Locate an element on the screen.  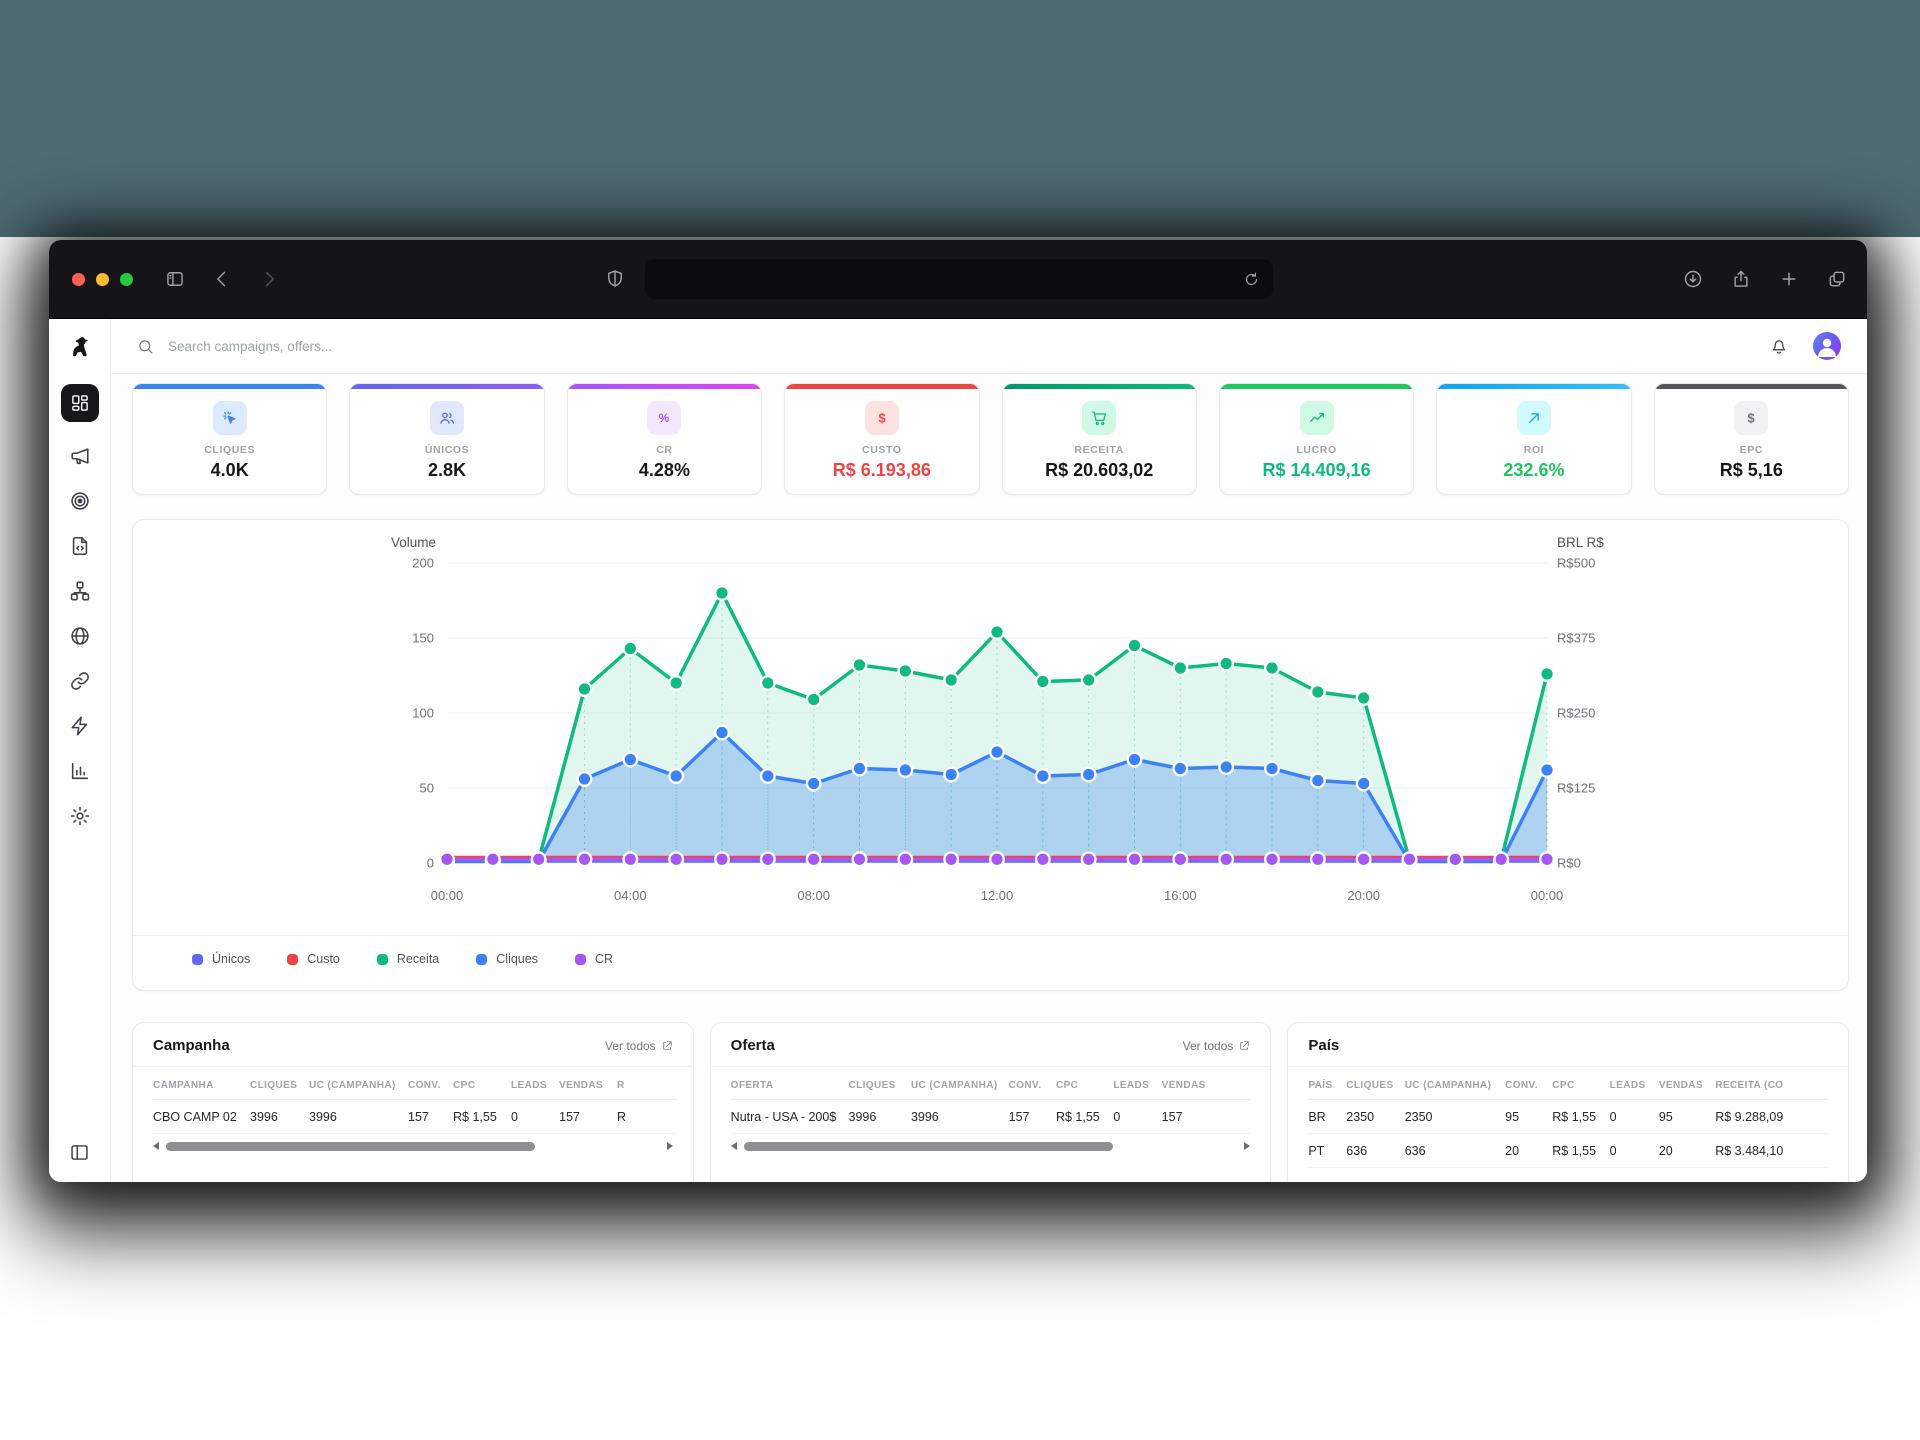
kpi-icon-chip: $ is located at coordinates (1751, 418).